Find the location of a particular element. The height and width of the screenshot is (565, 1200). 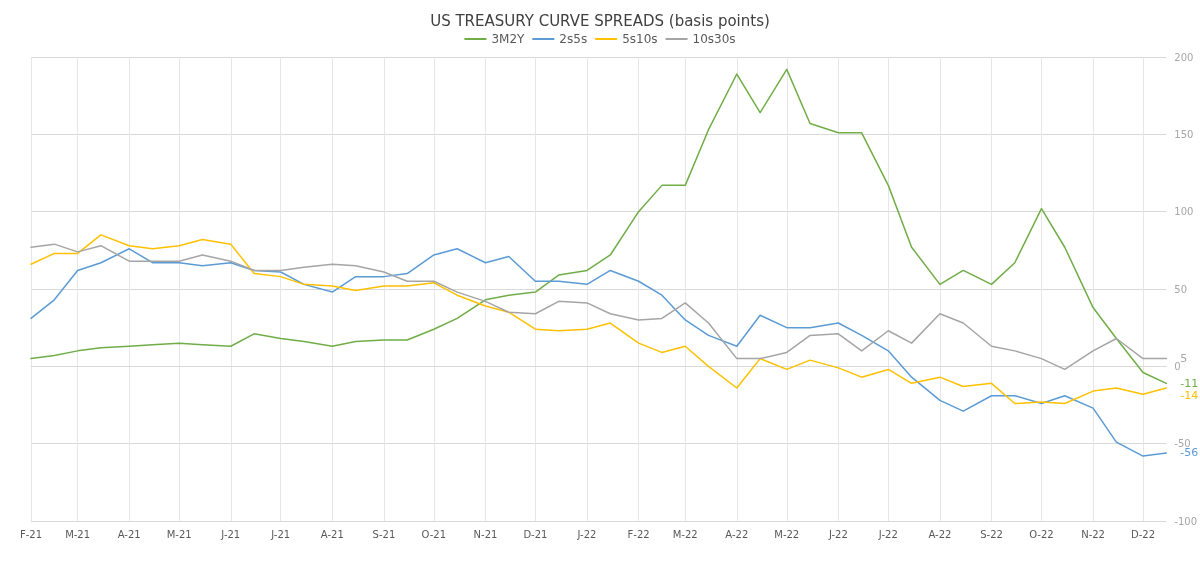

x-tick-label: S-22 is located at coordinates (991, 534).